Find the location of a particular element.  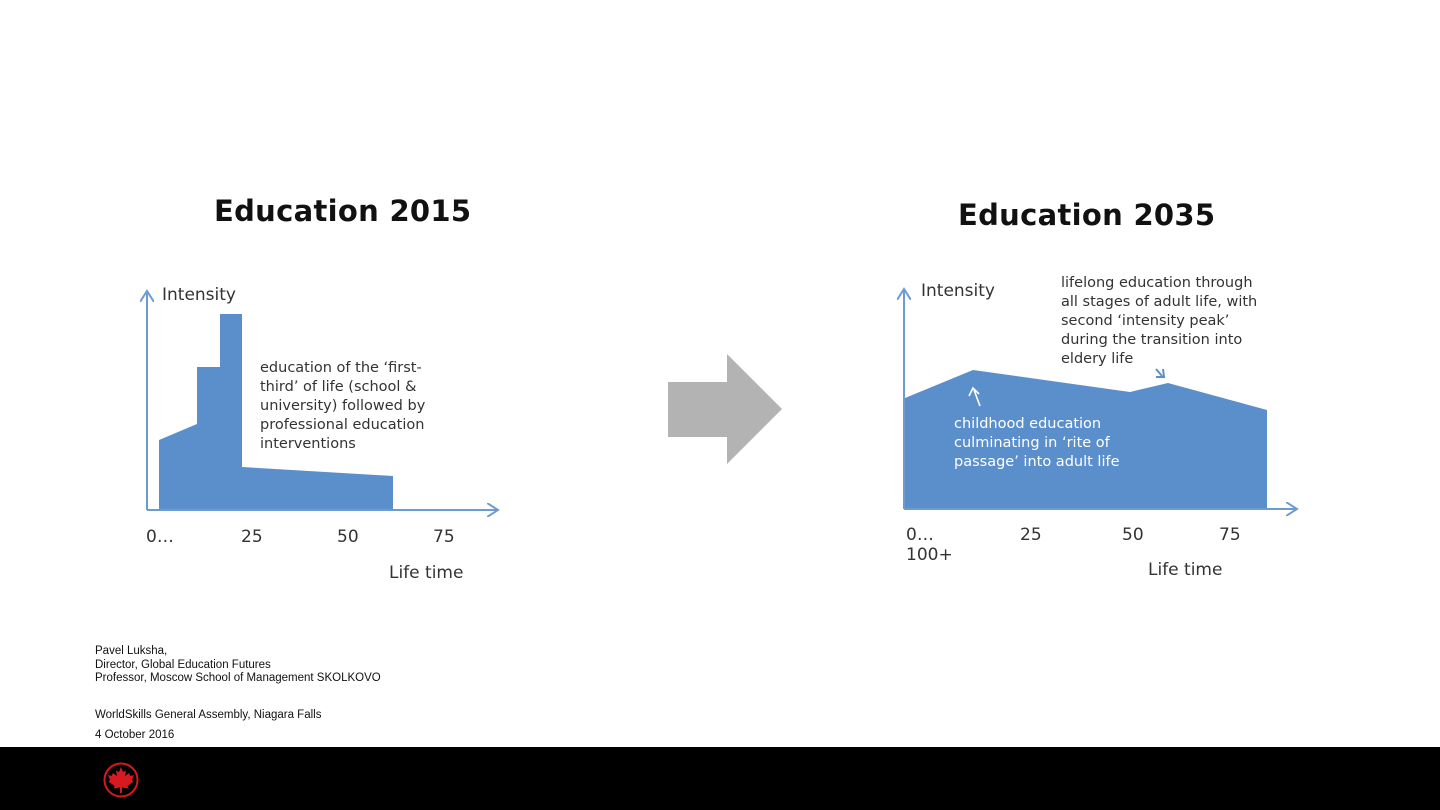

intensity-area-2035 is located at coordinates (1086, 439).